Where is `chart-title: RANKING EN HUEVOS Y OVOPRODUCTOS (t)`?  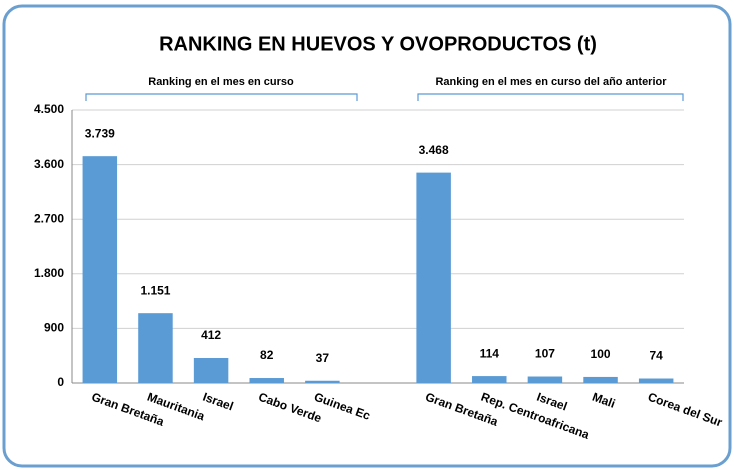 chart-title: RANKING EN HUEVOS Y OVOPRODUCTOS (t) is located at coordinates (378, 44).